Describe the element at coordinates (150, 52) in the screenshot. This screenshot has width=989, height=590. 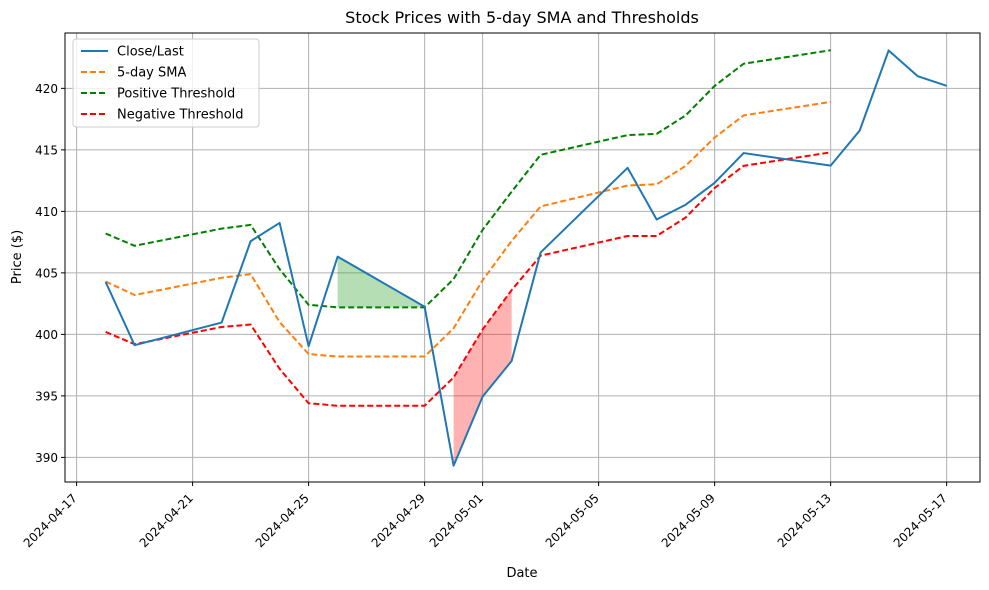
I see `legend-label: Close/Last` at that location.